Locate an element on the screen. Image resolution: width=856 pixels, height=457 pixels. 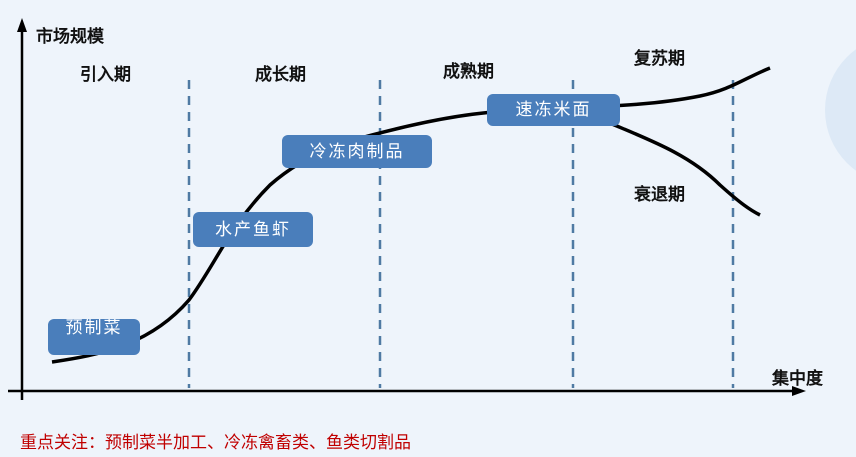
product-label: 水产鱼虾 is located at coordinates (253, 229).